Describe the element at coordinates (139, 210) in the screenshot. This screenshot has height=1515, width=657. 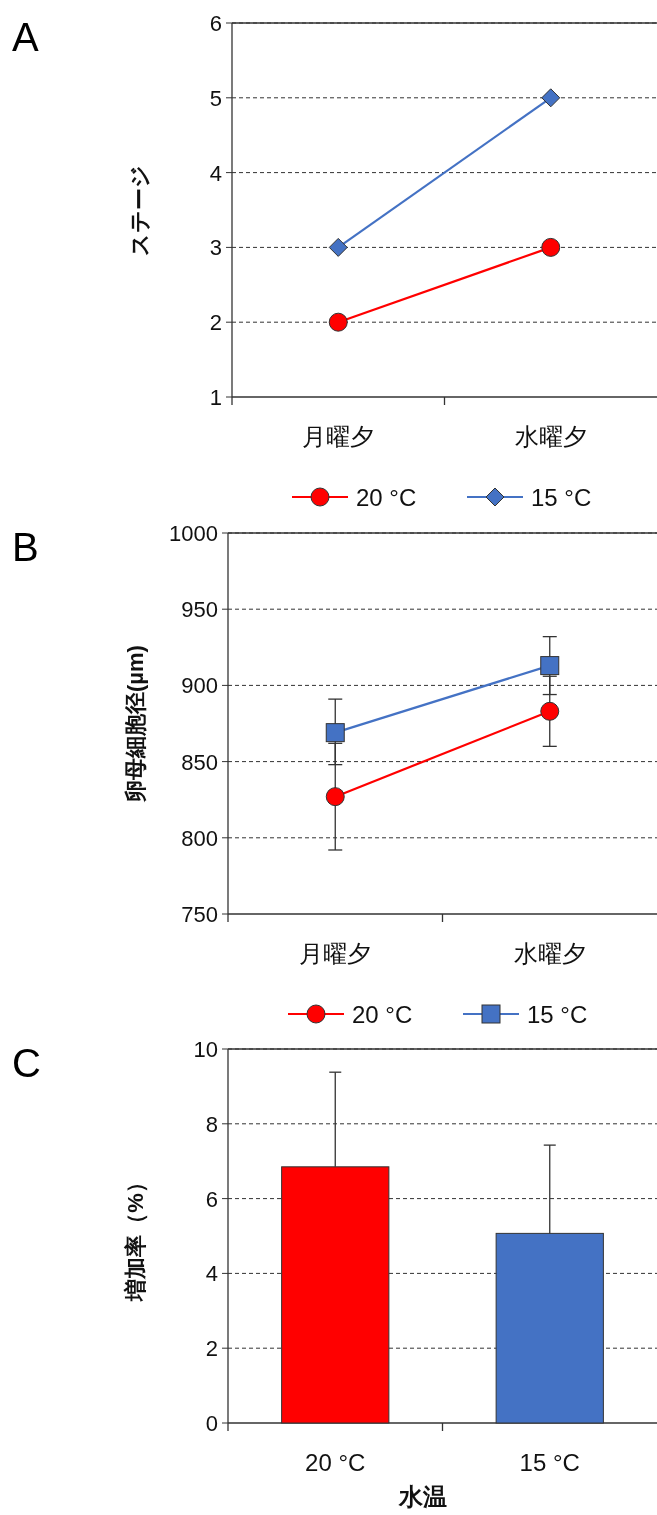
I see `y-axis-title: ステージ` at that location.